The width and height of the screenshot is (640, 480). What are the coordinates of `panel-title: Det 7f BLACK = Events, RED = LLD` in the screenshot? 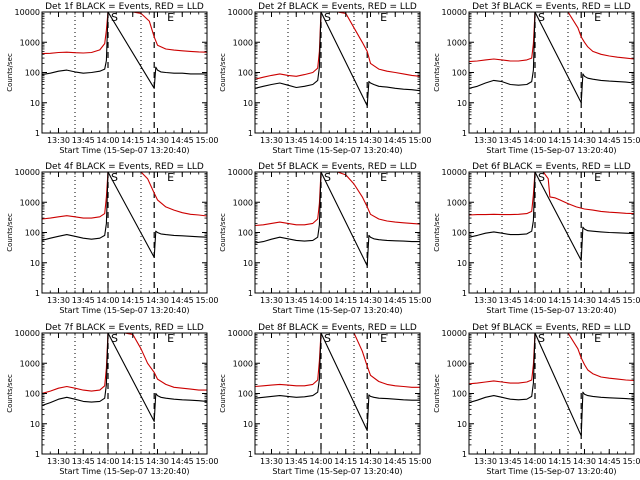 It's located at (124, 328).